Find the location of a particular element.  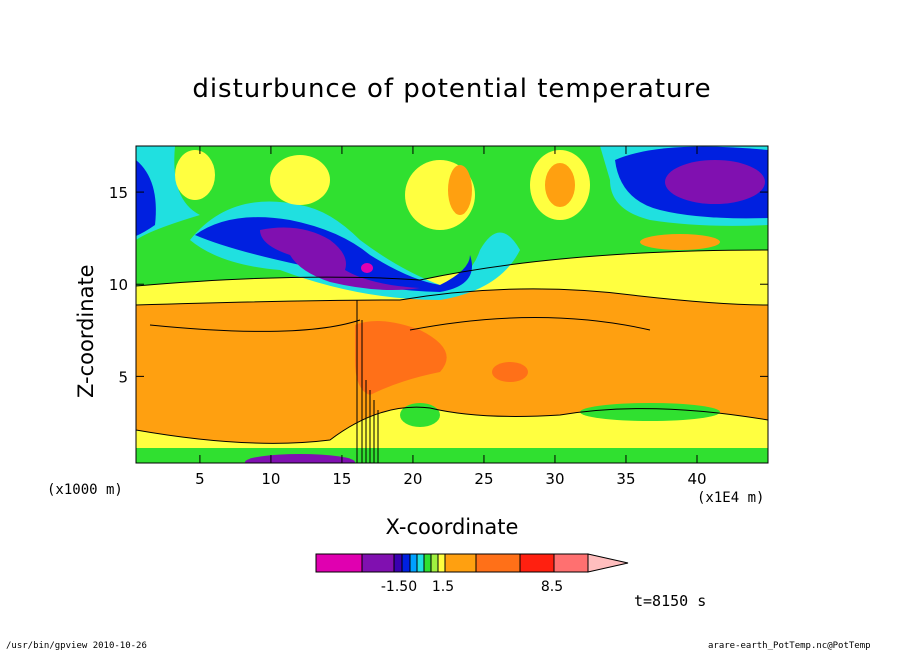

colorbar-label: 8.5 is located at coordinates (552, 587).